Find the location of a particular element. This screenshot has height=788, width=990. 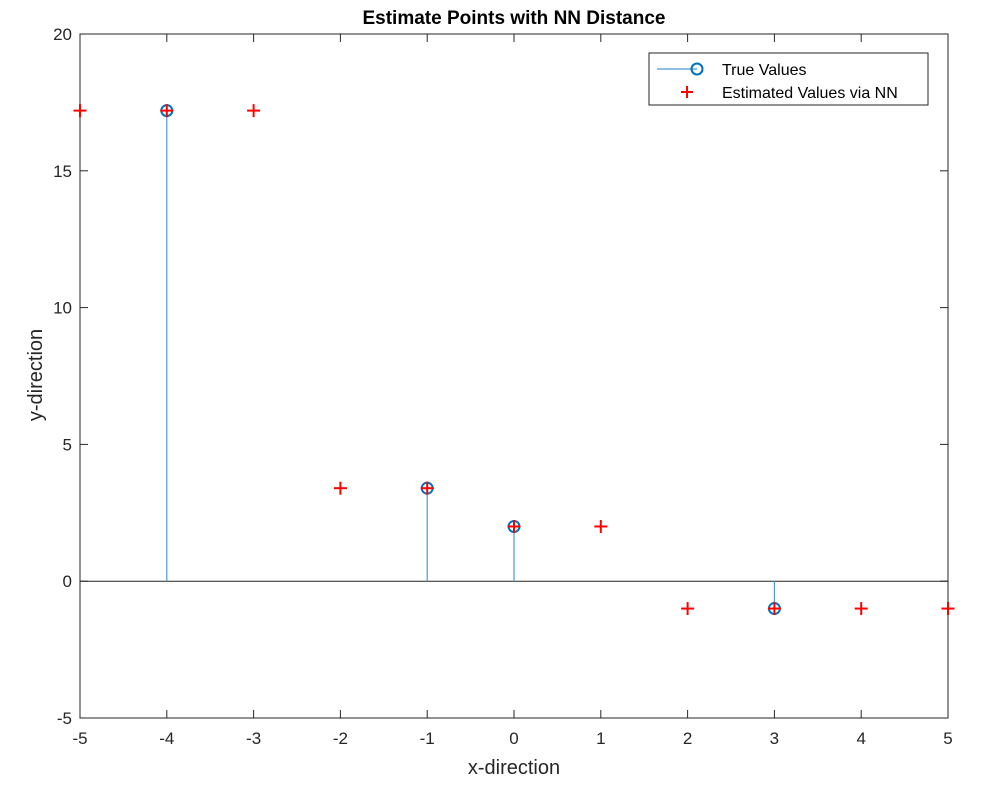

legend-estimated-values-label: Estimated Values via NN is located at coordinates (810, 93).